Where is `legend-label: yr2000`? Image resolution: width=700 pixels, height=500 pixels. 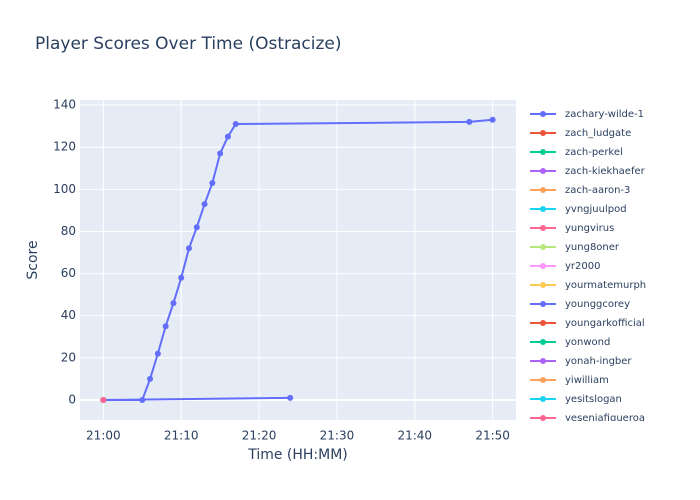
legend-label: yr2000 is located at coordinates (582, 266).